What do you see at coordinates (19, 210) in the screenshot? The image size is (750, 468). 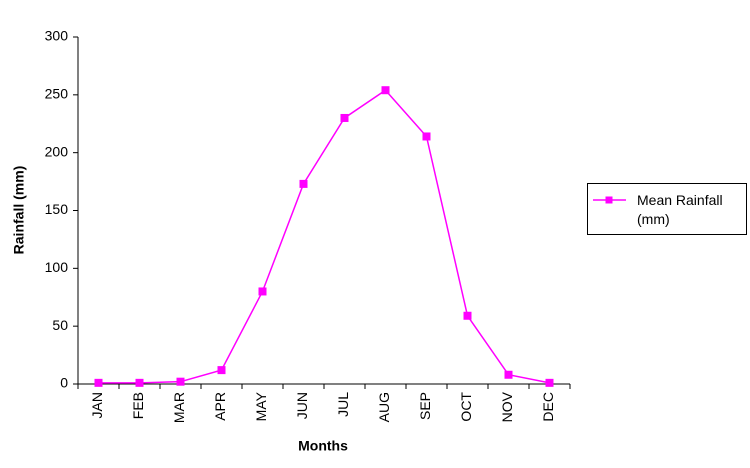 I see `y-axis-title: Rainfall (mm)` at bounding box center [19, 210].